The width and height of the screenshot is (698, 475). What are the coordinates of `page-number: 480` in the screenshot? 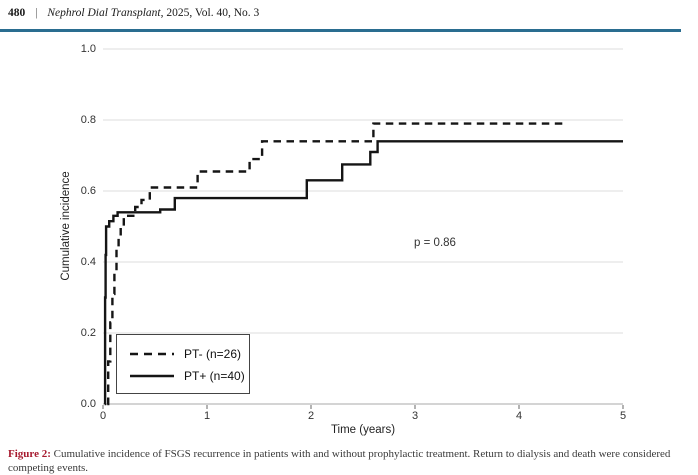 It's located at (17, 13).